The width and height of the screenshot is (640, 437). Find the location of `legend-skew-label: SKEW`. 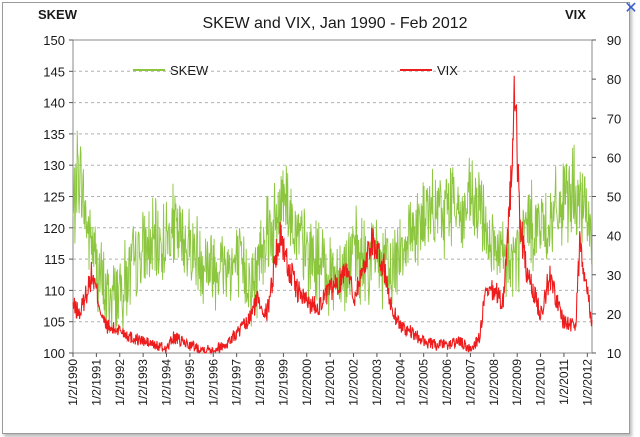

legend-skew-label: SKEW is located at coordinates (189, 70).